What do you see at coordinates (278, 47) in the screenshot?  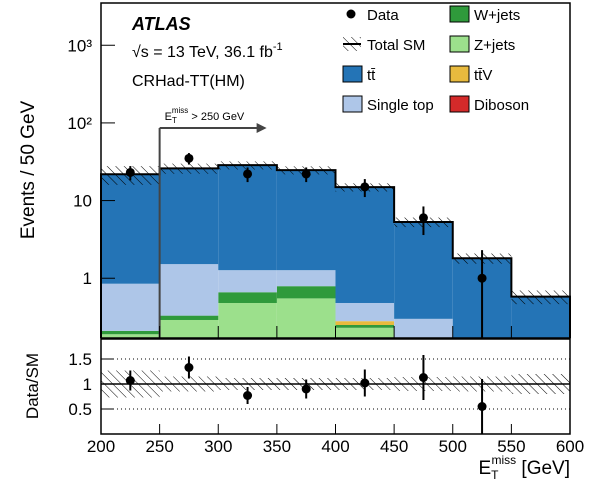 I see `energy-sup: -1` at bounding box center [278, 47].